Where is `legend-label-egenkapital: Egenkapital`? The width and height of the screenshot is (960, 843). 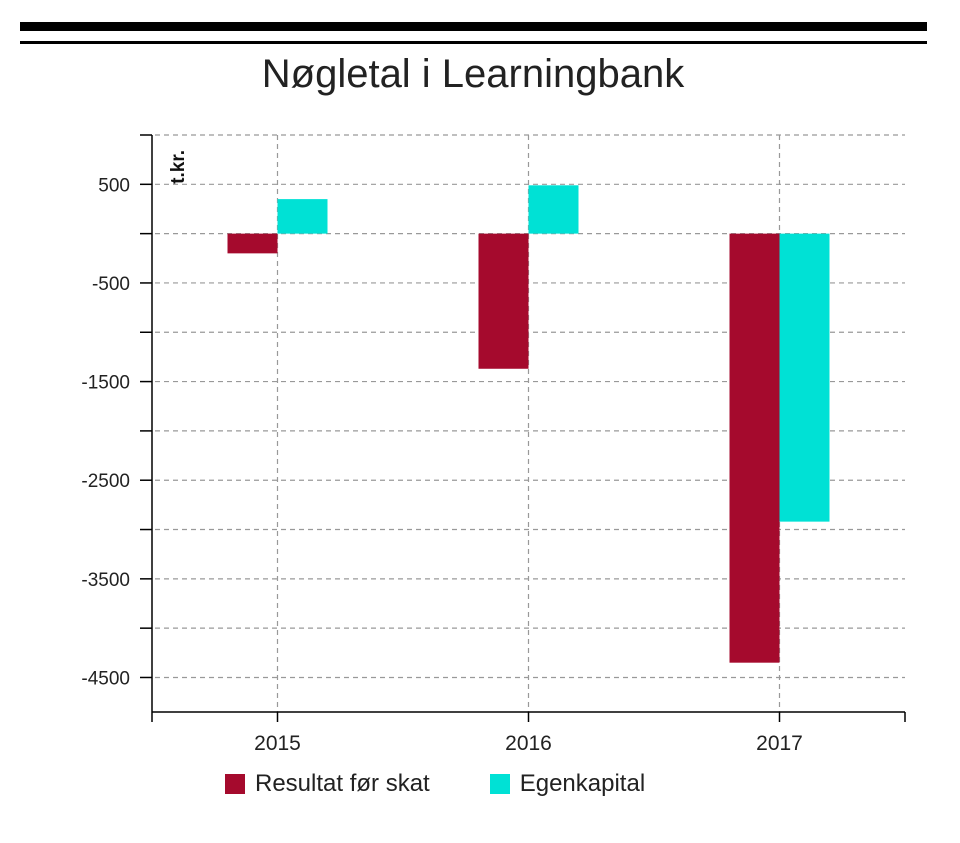 legend-label-egenkapital: Egenkapital is located at coordinates (582, 783).